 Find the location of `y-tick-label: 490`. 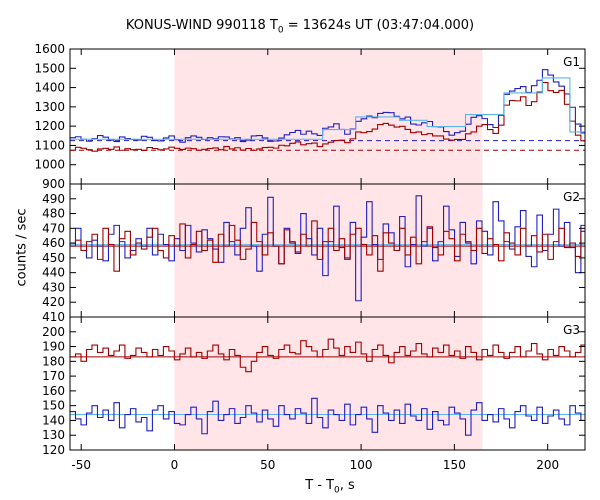

y-tick-label: 490 is located at coordinates (53, 199).